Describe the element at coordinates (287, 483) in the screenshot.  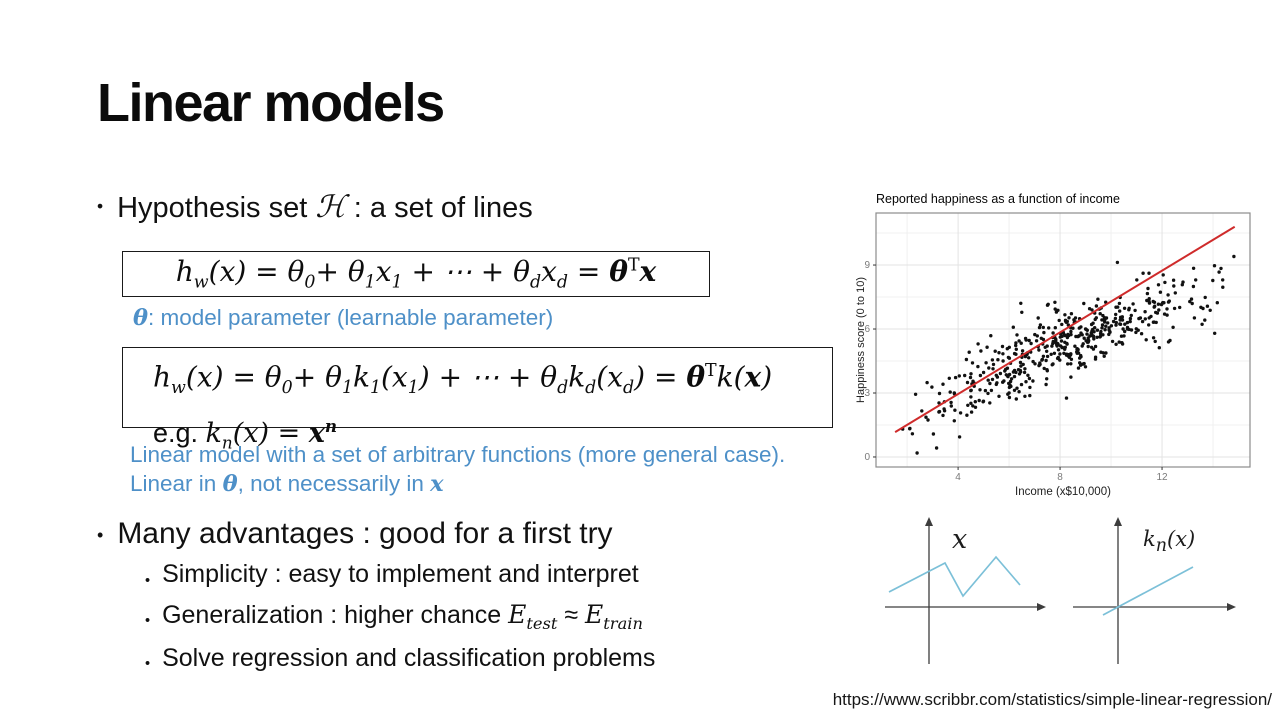
I see `note-general-line2: Linear in θ, not necessarily in x` at that location.